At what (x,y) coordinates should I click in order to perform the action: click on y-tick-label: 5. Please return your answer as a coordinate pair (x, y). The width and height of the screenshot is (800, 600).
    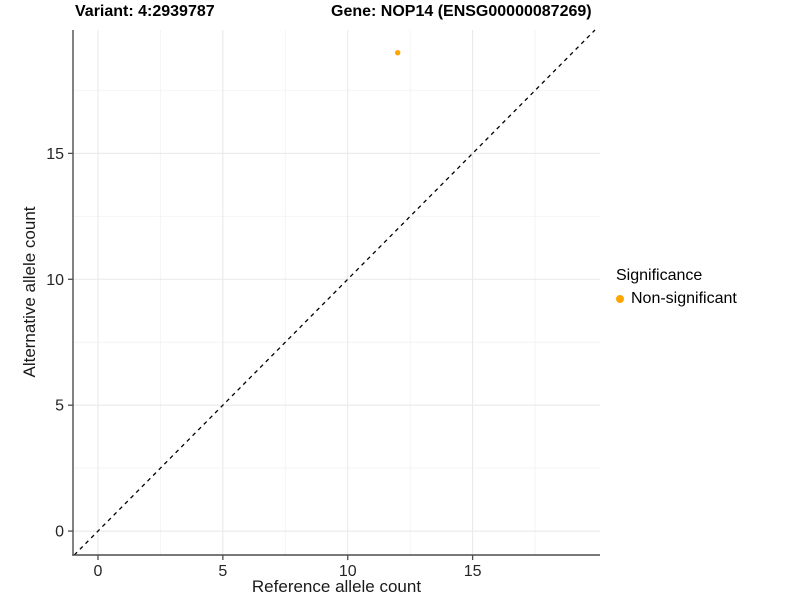
    Looking at the image, I should click on (59, 406).